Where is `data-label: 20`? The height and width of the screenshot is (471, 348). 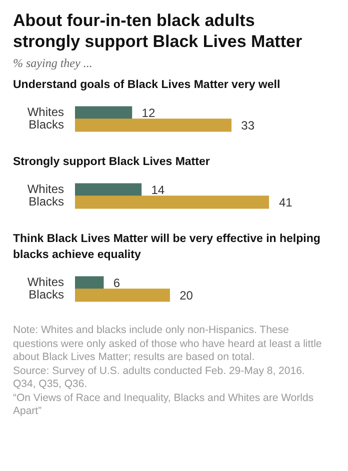
data-label: 20 is located at coordinates (187, 295).